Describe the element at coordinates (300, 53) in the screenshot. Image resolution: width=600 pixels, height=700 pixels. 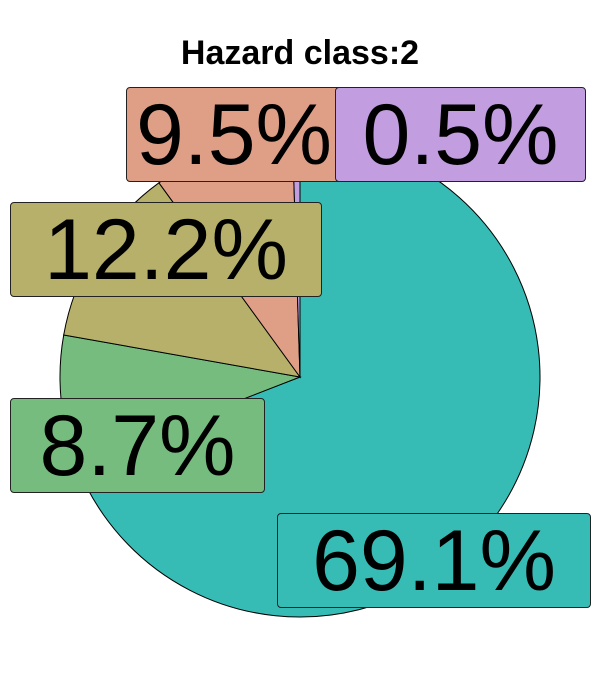
I see `chart-title: Hazard class:2` at that location.